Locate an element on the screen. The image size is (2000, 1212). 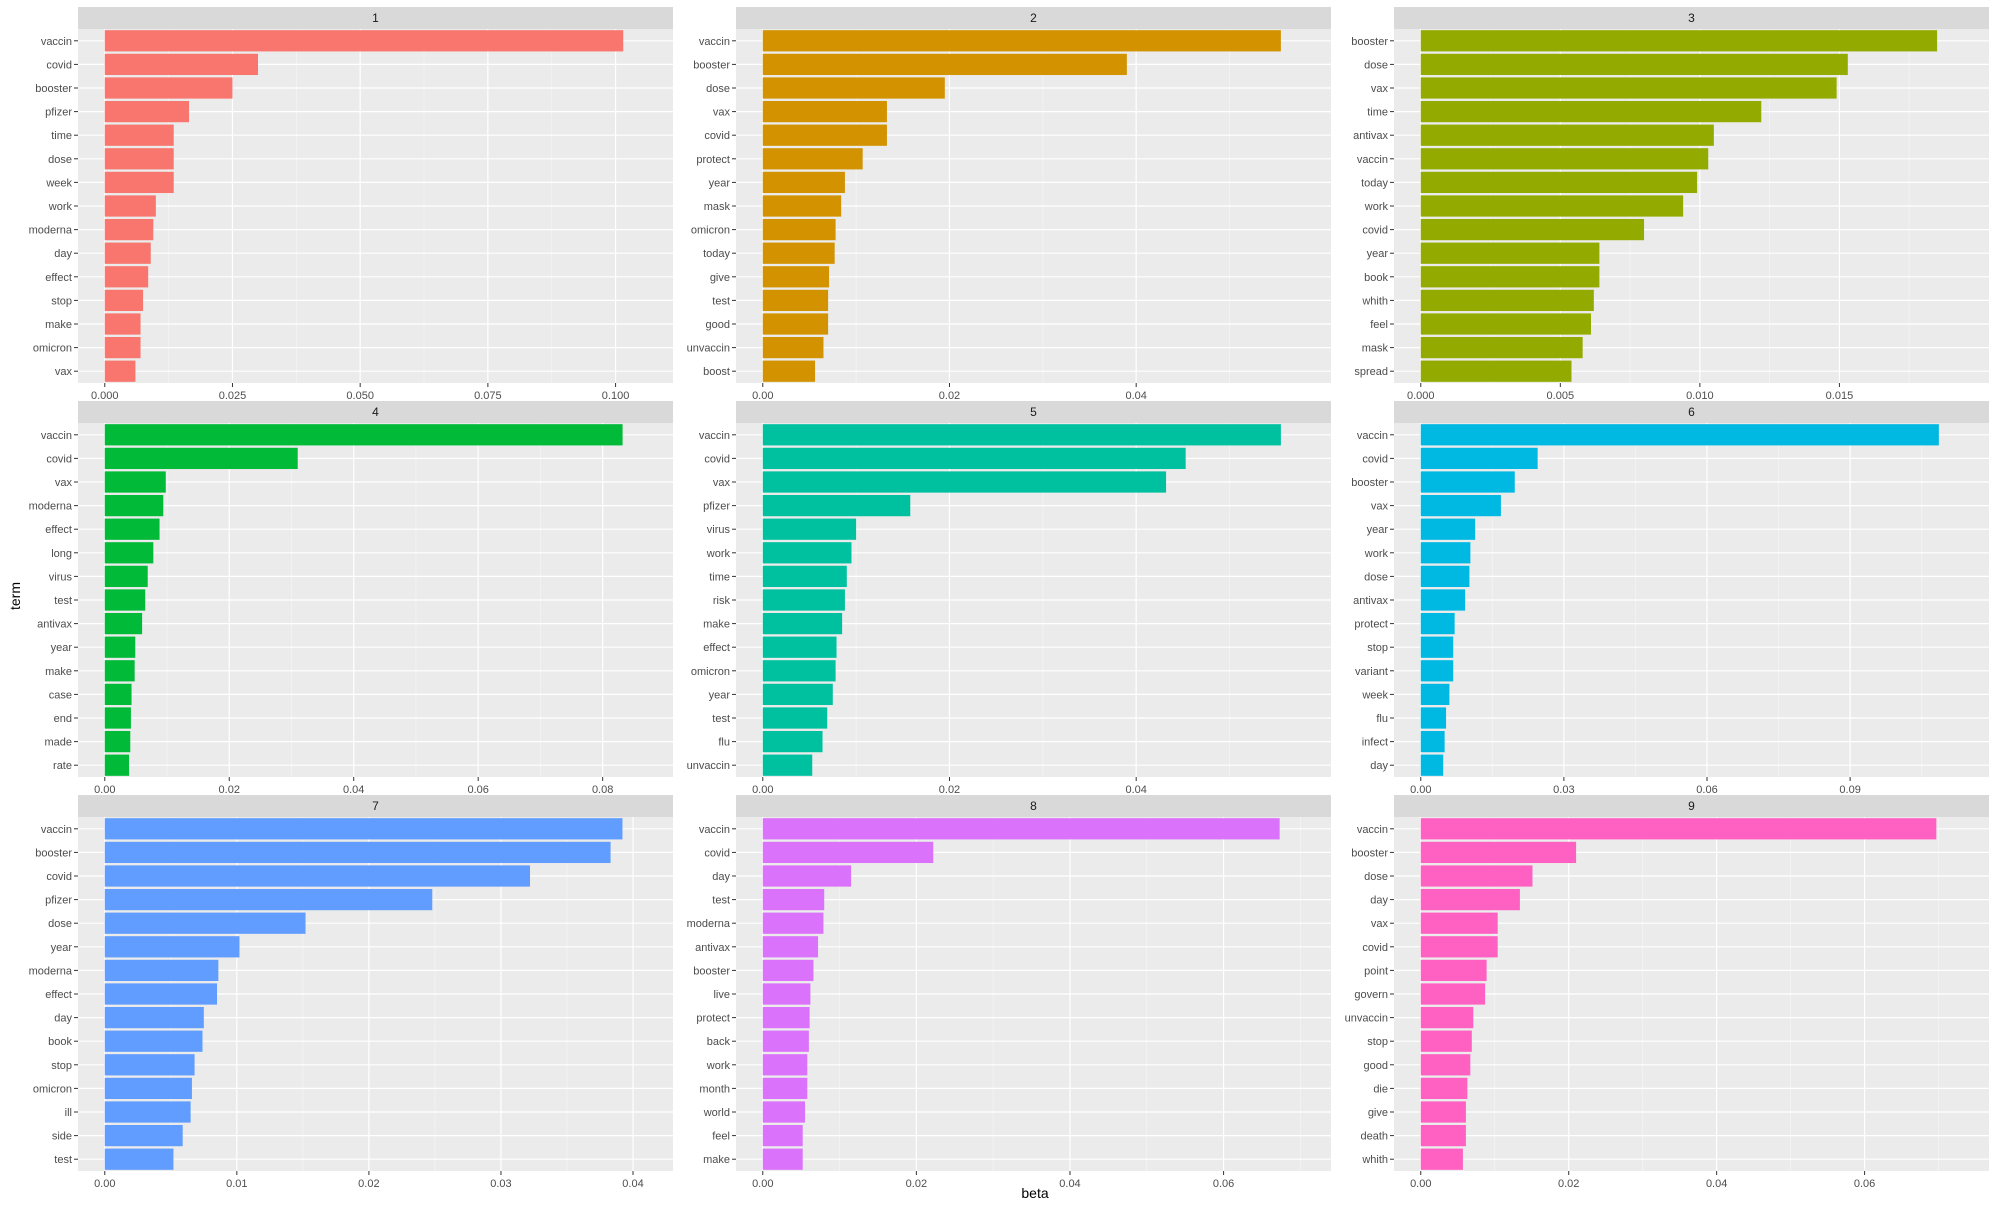
x-tick-label: 0.005 is located at coordinates (1561, 396).